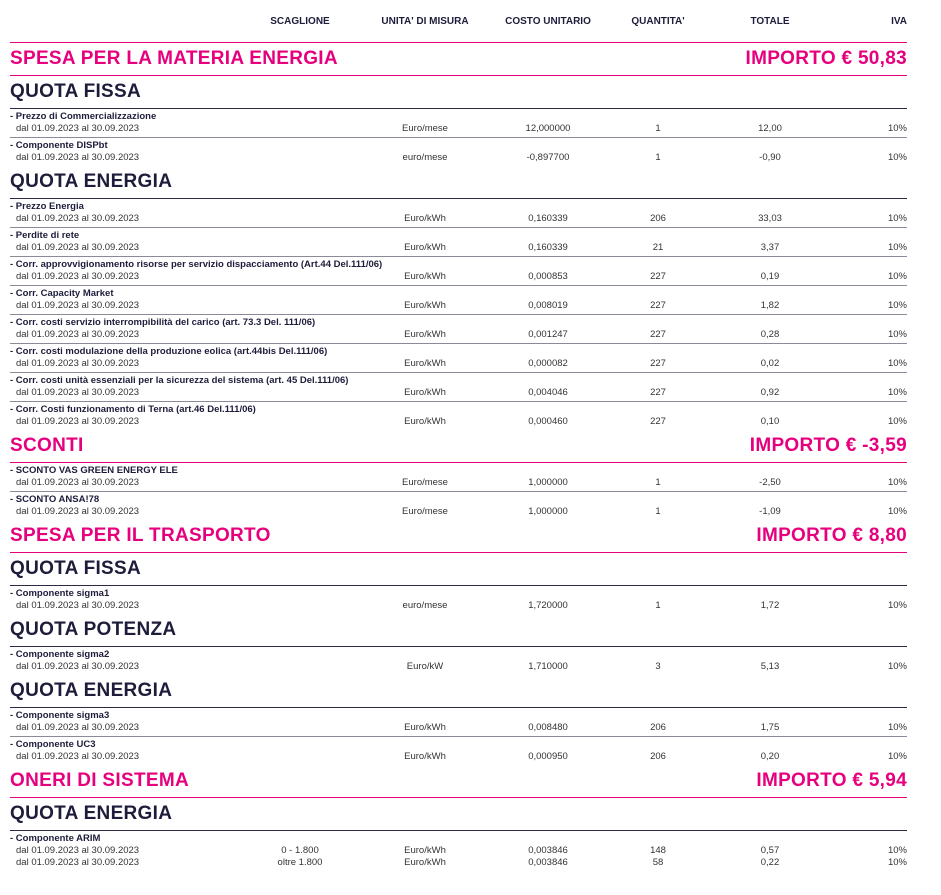 Image resolution: width=941 pixels, height=895 pixels. What do you see at coordinates (770, 421) in the screenshot?
I see `total: 0,10` at bounding box center [770, 421].